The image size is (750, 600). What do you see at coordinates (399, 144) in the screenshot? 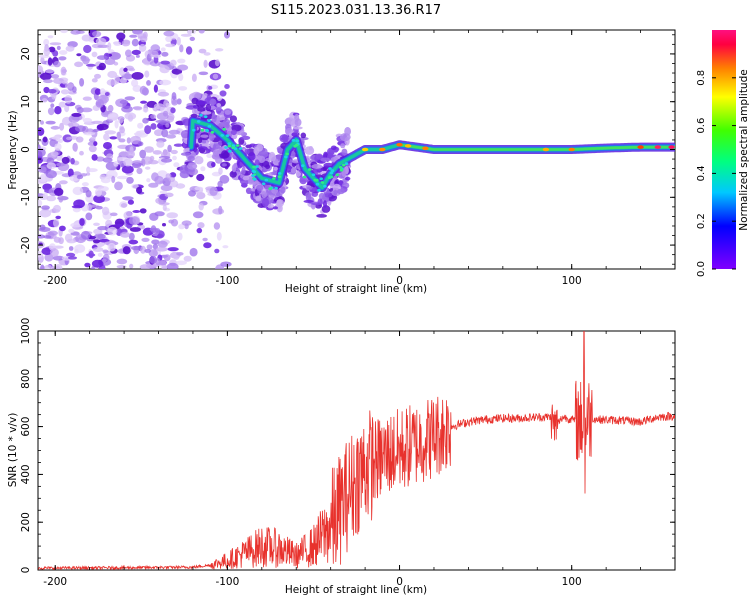
I see `ridge-hot-spot` at bounding box center [399, 144].